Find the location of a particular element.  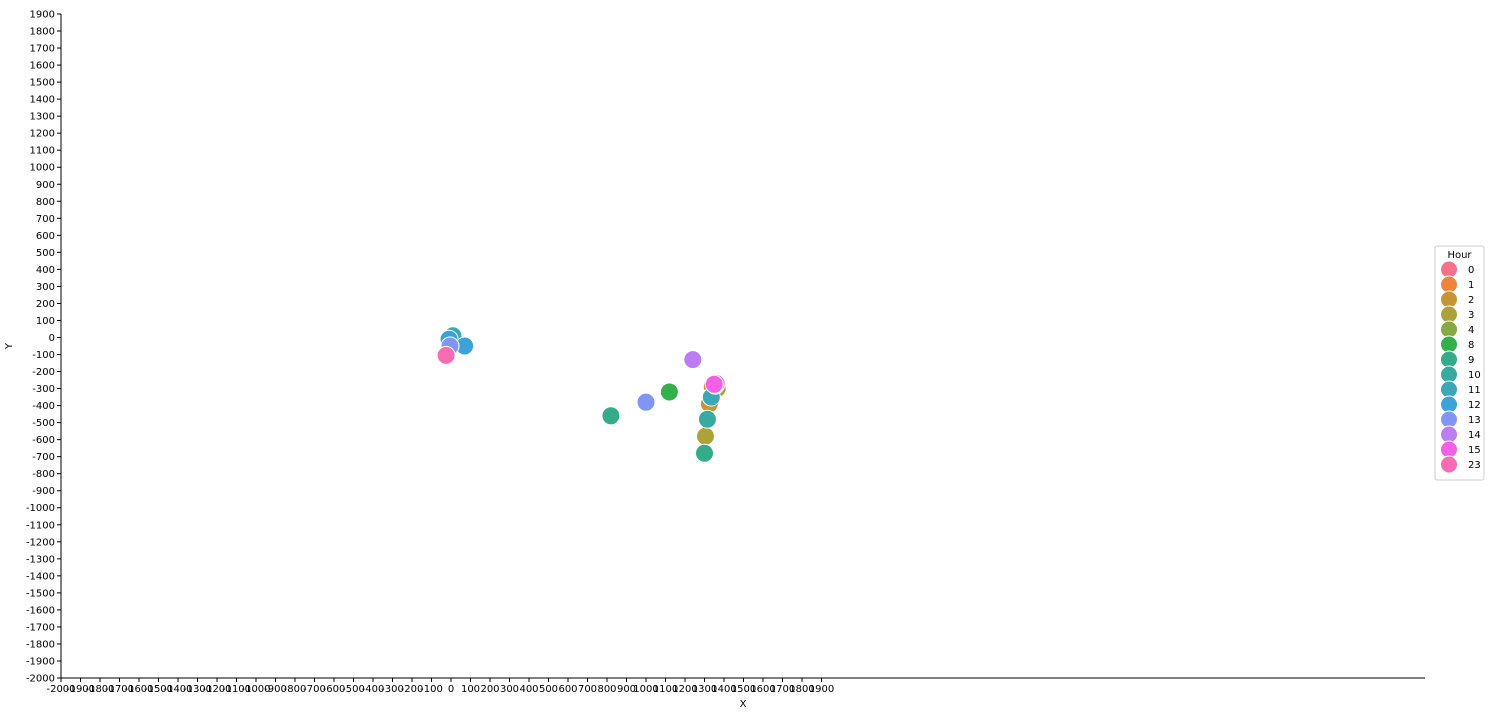

legend-label: 4 is located at coordinates (1471, 330).